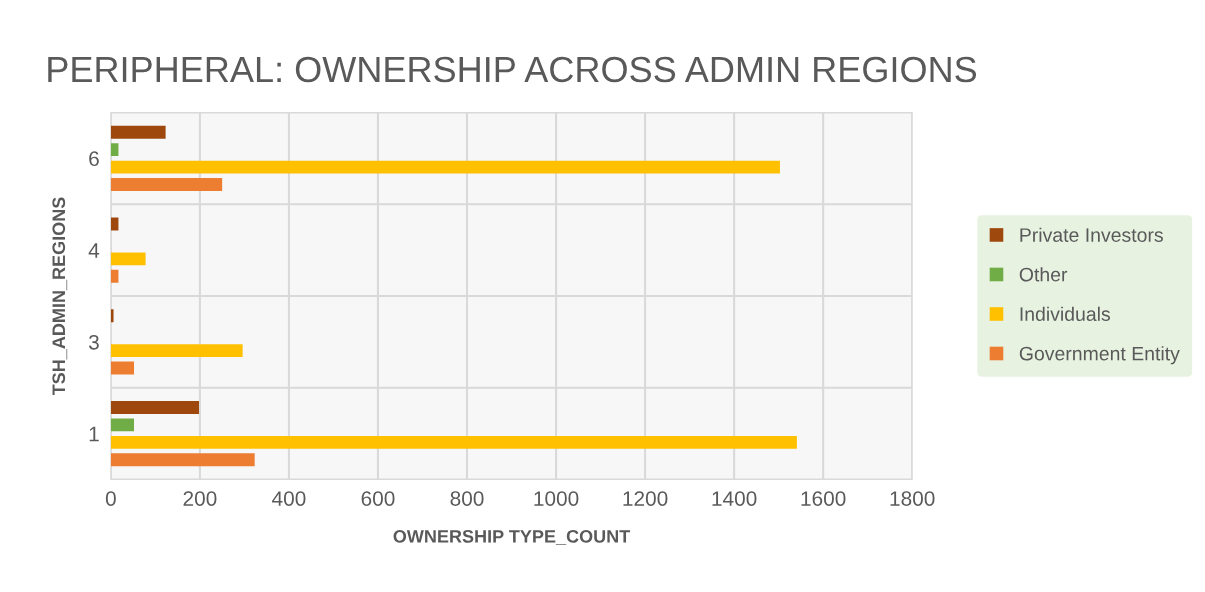  Describe the element at coordinates (1099, 355) in the screenshot. I see `legend-label: Government Entity` at that location.